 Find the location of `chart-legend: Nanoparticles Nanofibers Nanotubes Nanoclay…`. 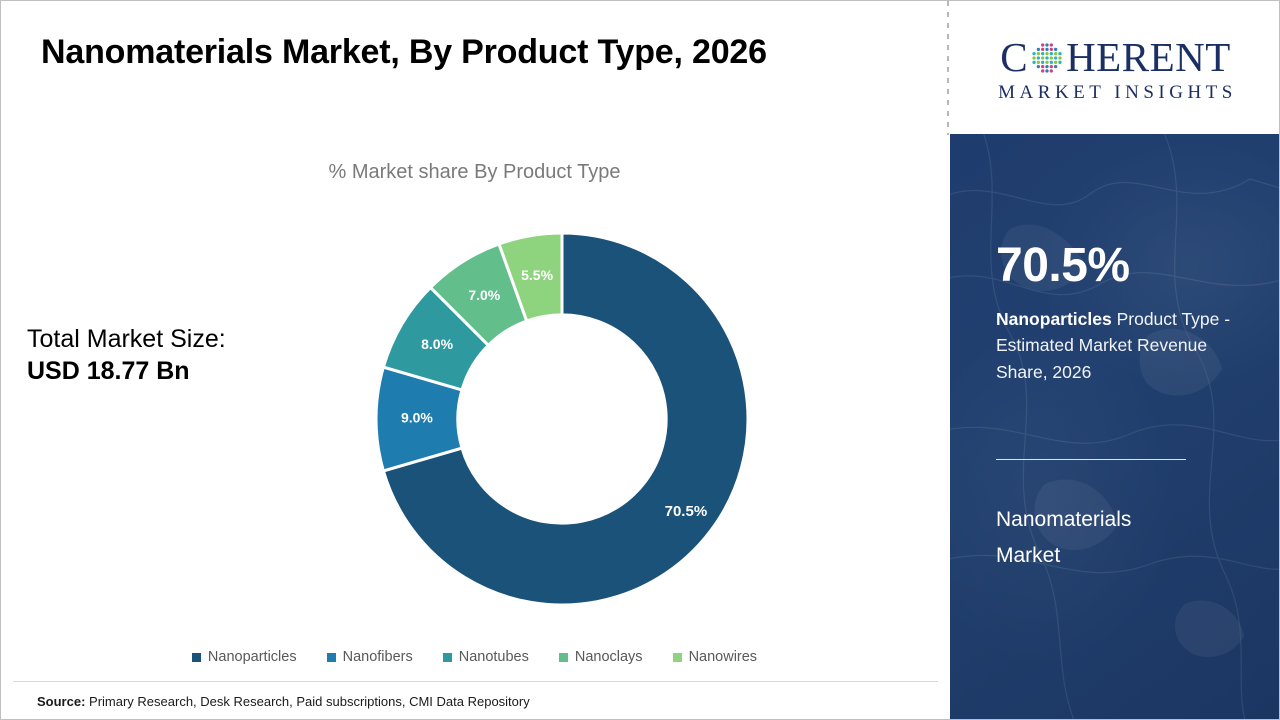

chart-legend: Nanoparticles Nanofibers Nanotubes Nanoclay… is located at coordinates (474, 657).